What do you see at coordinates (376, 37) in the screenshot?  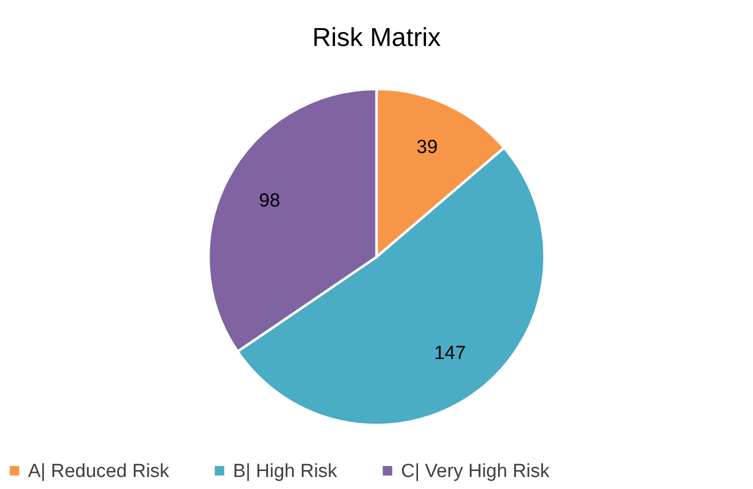 I see `chart-title: Risk Matrix` at bounding box center [376, 37].